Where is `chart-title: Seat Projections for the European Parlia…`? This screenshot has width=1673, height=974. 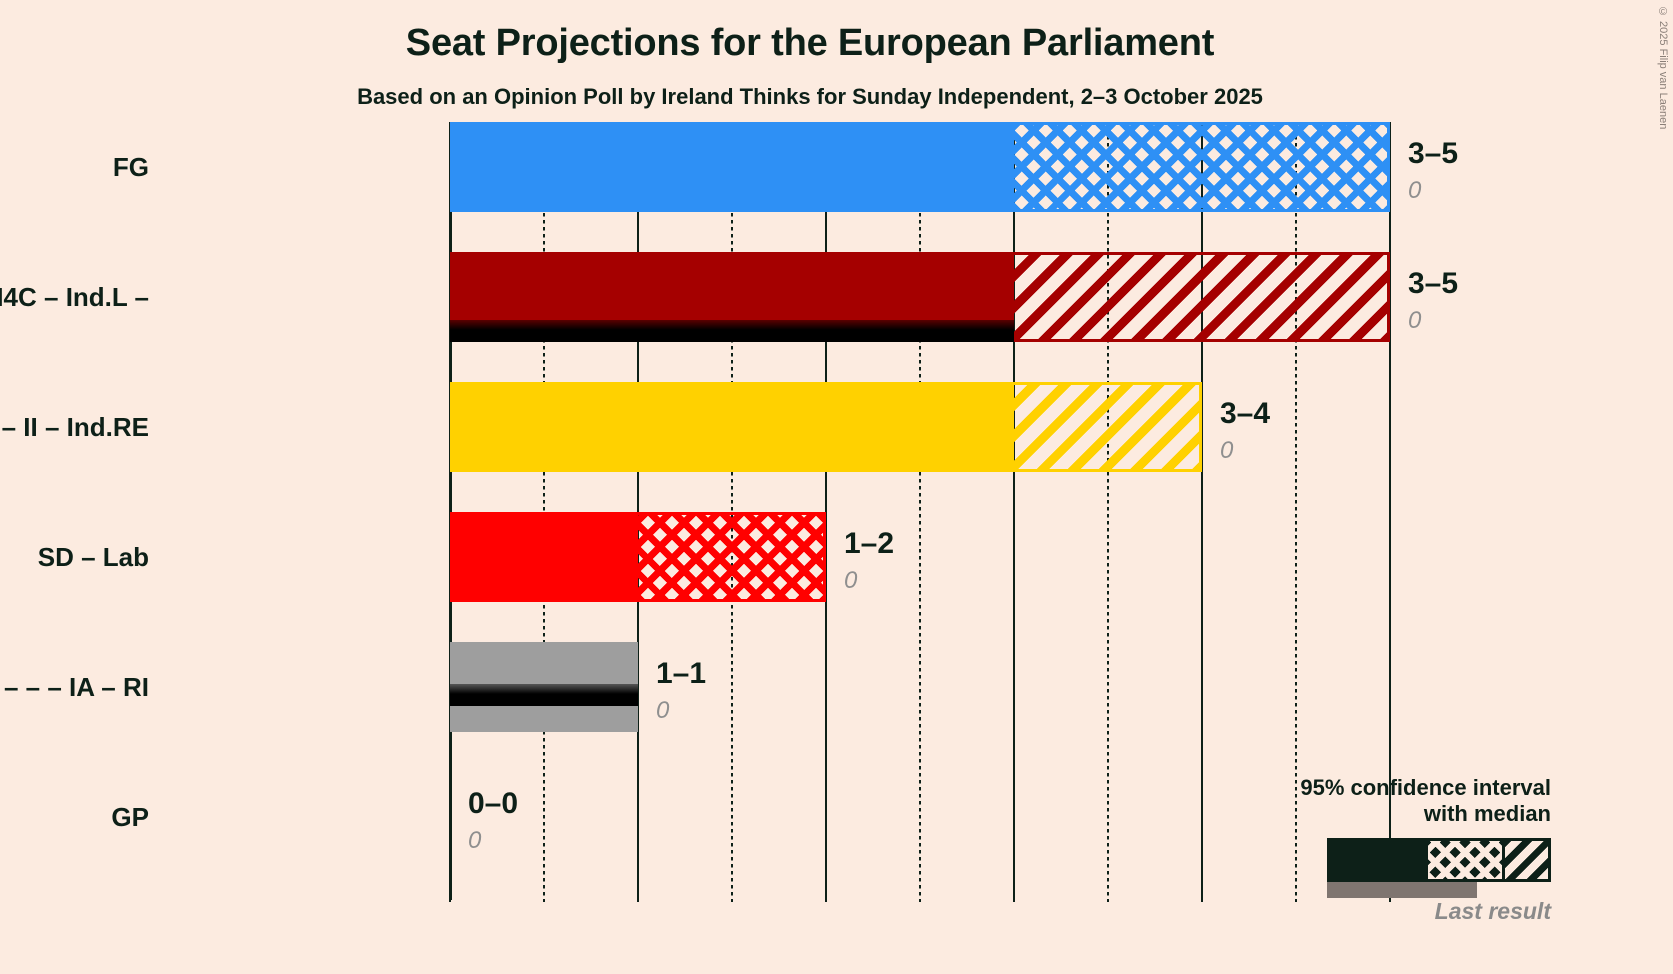
chart-title: Seat Projections for the European Parlia… is located at coordinates (810, 43).